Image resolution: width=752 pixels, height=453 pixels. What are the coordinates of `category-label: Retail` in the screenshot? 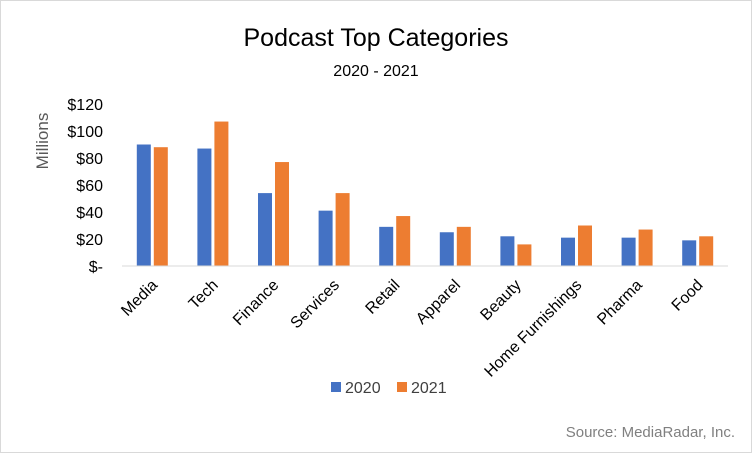 It's located at (383, 297).